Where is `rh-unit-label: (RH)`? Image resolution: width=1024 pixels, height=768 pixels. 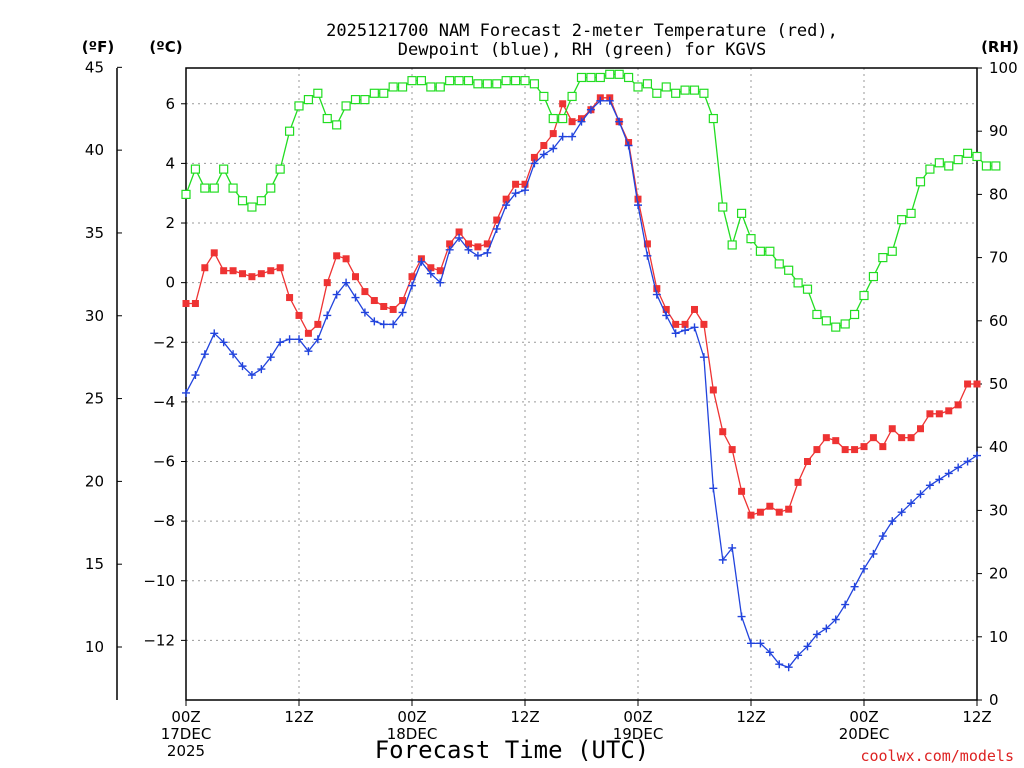 rh-unit-label: (RH) is located at coordinates (1000, 47).